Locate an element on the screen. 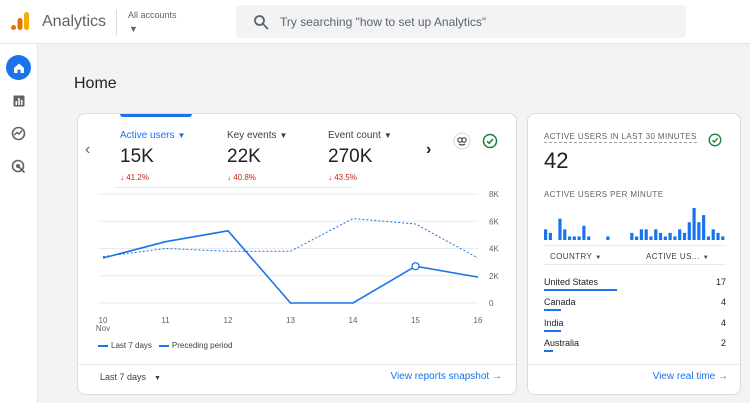  view-reports-link: View reports snapshot → is located at coordinates (446, 376).